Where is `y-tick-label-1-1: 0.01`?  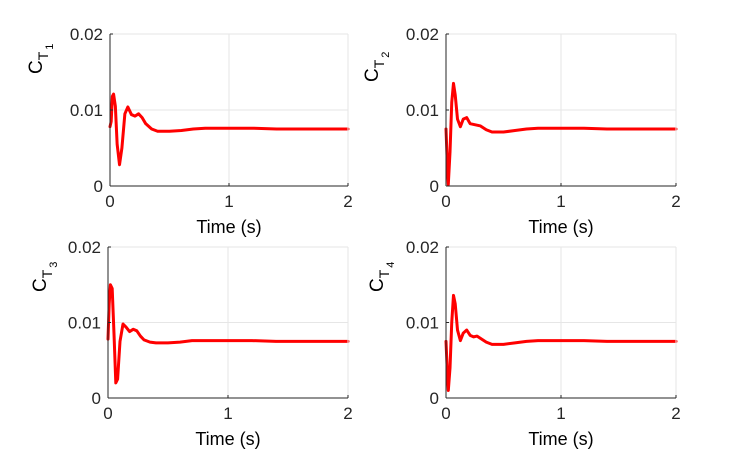 y-tick-label-1-1: 0.01 is located at coordinates (86, 110).